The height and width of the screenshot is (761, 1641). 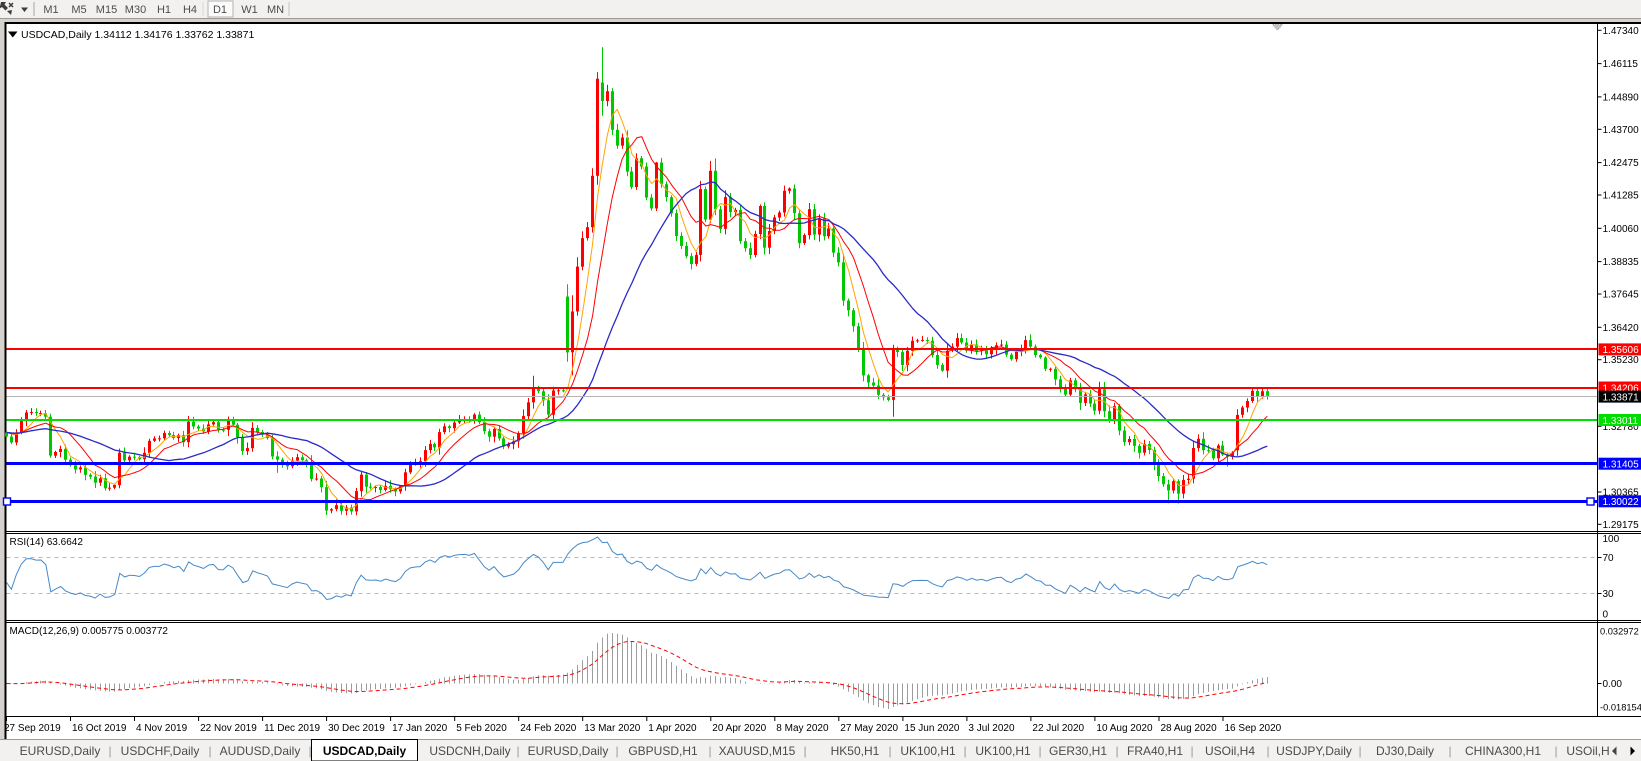 What do you see at coordinates (1503, 751) in the screenshot?
I see `svg-text: CHINA300,H1` at bounding box center [1503, 751].